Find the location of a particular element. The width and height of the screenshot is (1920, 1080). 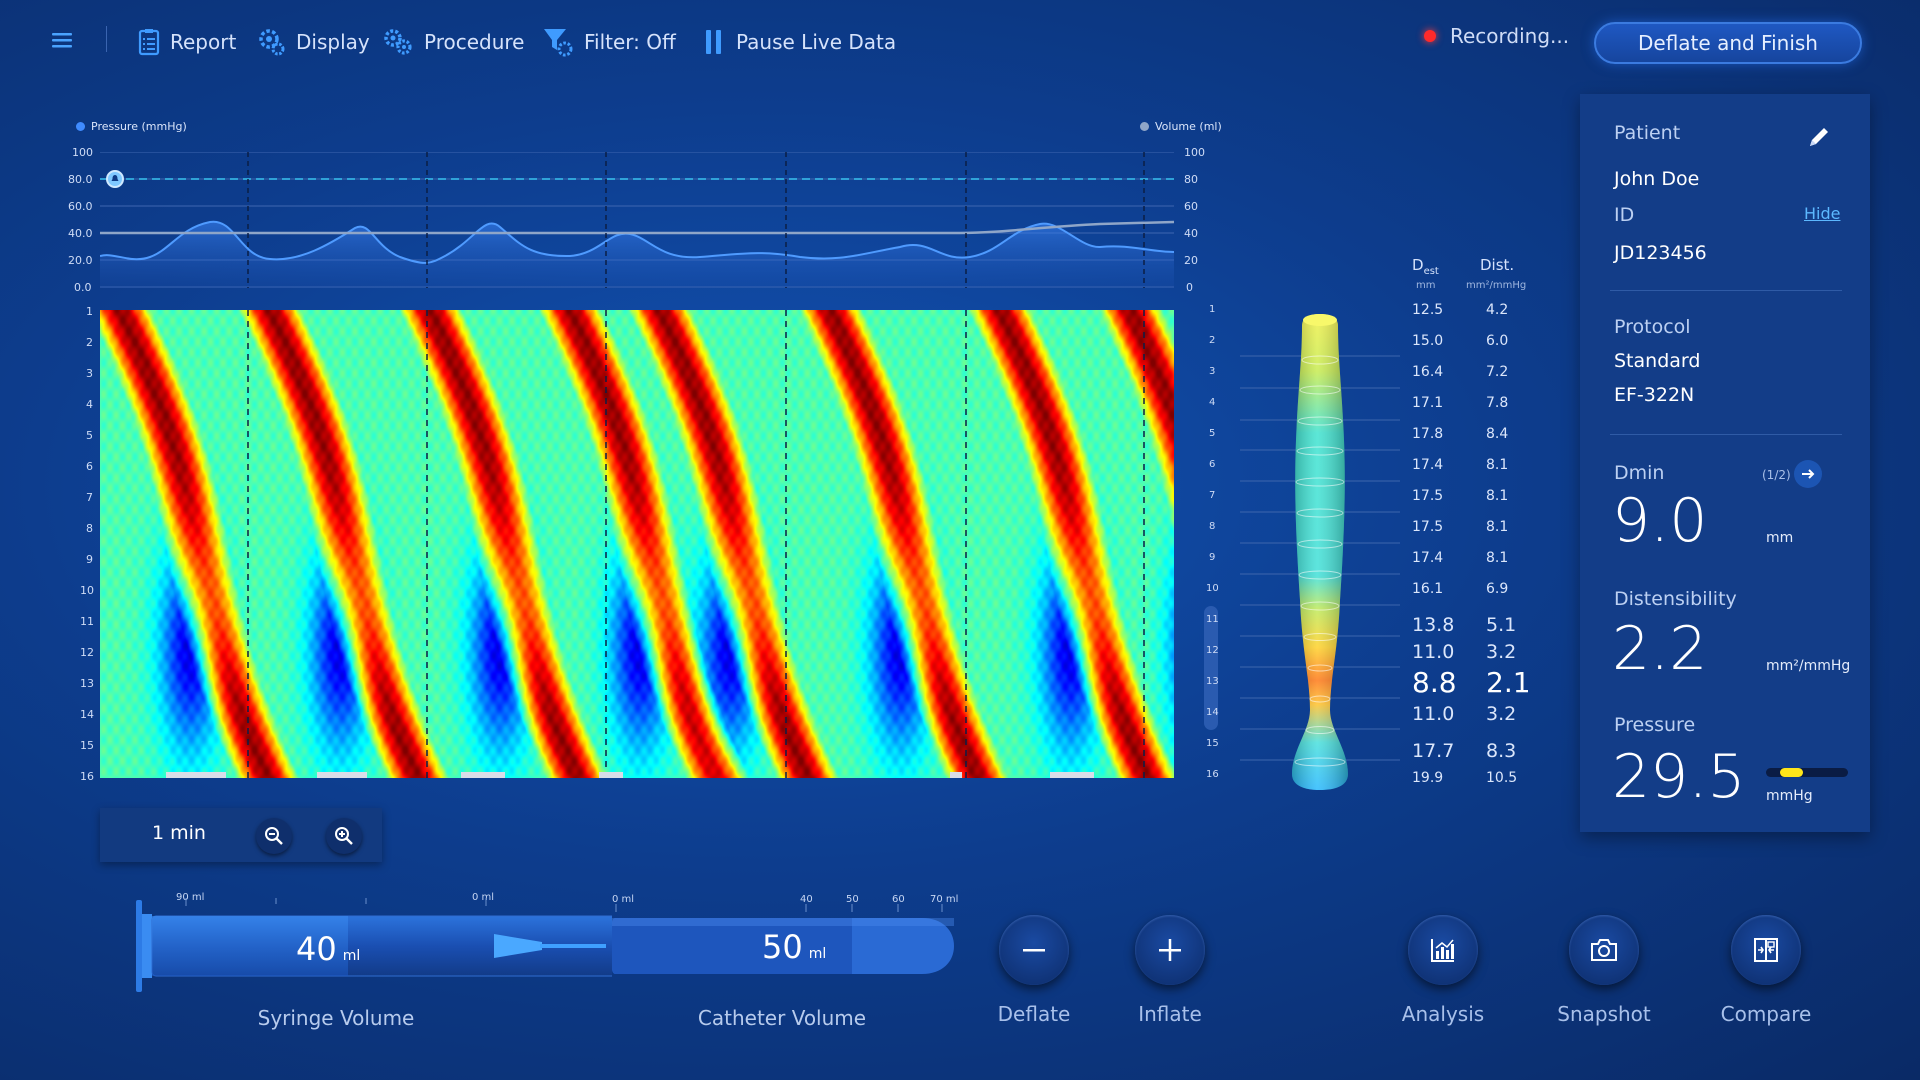

d-est-value: 17.7 is located at coordinates (1433, 751).